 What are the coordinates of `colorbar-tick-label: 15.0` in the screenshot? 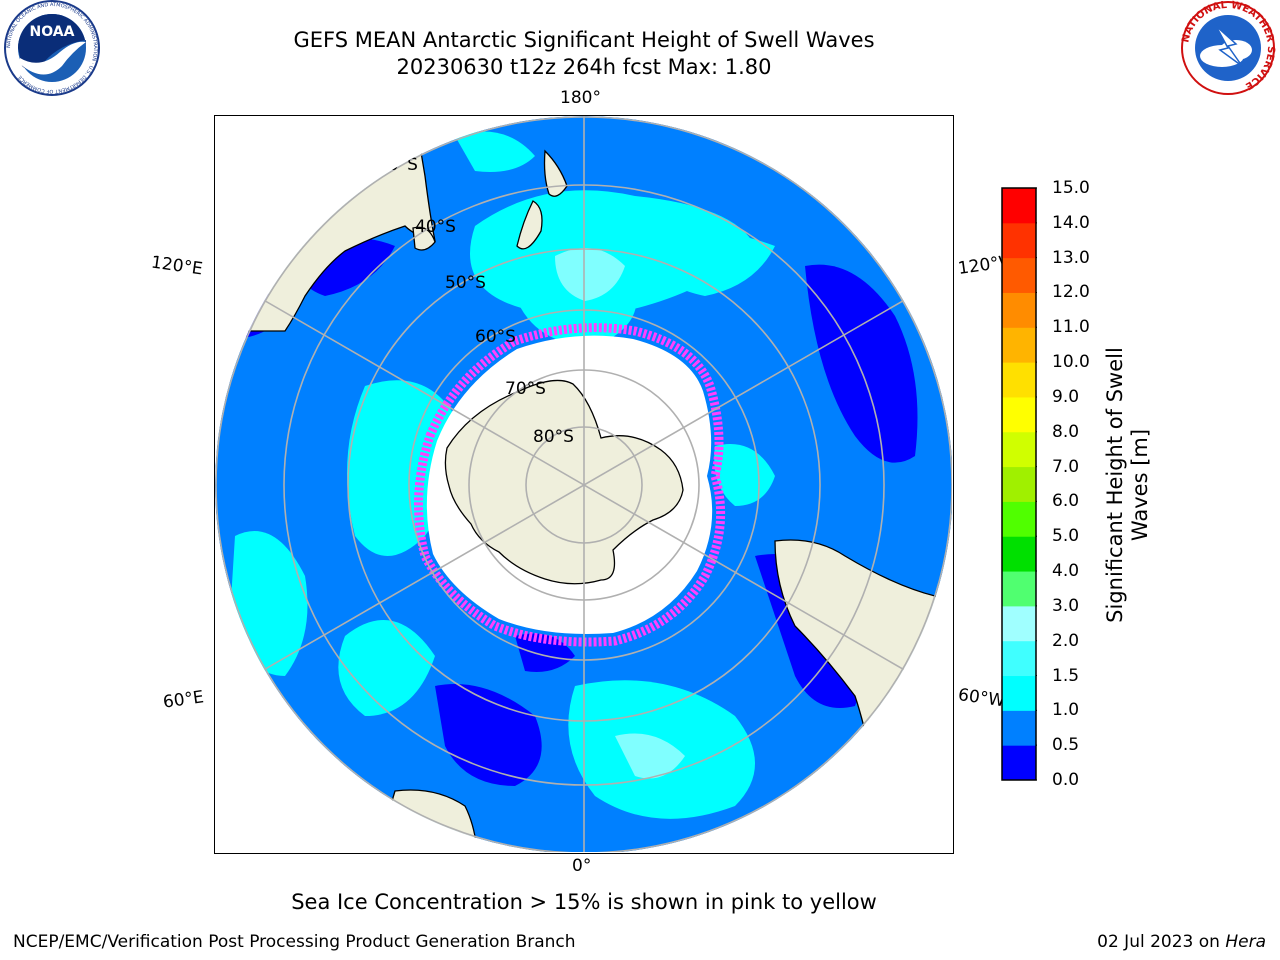 It's located at (1071, 188).